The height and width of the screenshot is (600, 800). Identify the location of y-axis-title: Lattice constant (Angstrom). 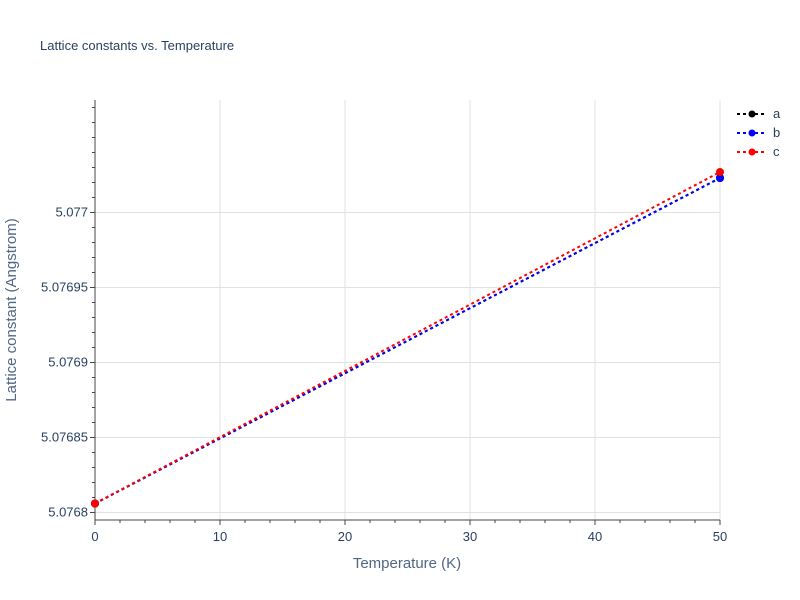
(11, 309).